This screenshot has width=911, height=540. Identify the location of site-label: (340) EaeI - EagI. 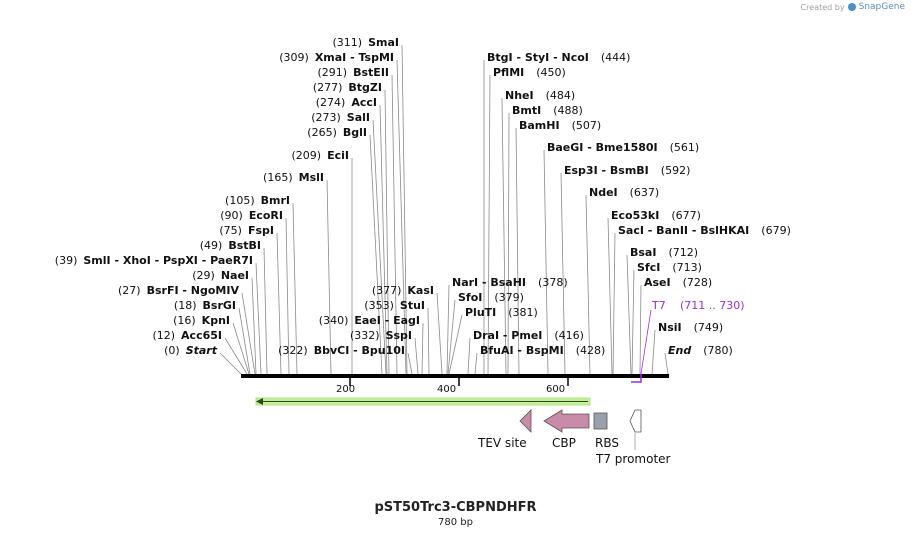
(369, 320).